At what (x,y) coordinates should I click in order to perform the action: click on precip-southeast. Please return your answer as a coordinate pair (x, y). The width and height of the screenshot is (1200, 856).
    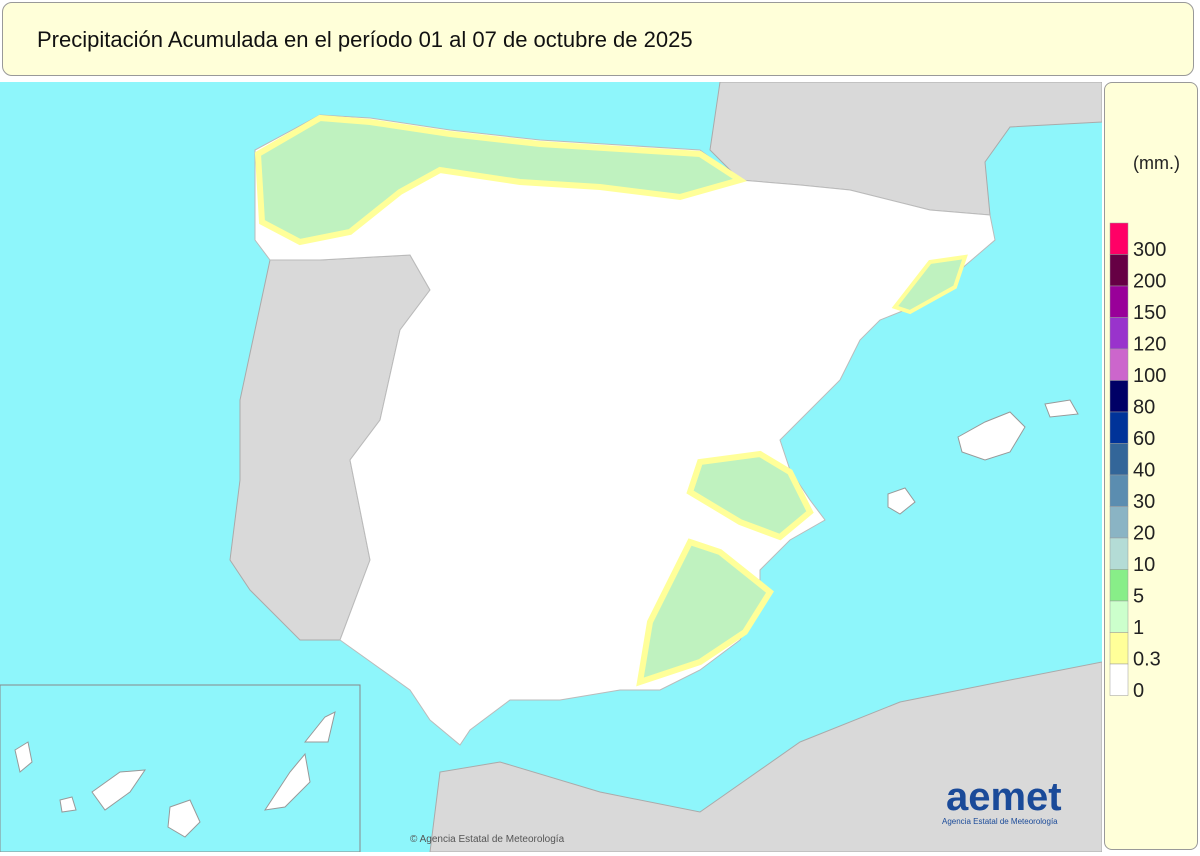
    Looking at the image, I should click on (705, 612).